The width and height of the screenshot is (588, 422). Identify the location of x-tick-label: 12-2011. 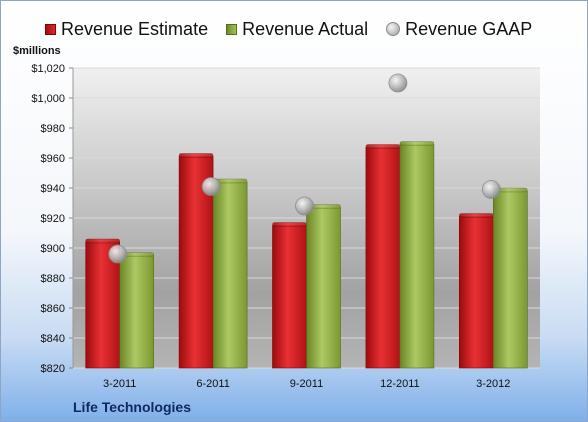
(400, 384).